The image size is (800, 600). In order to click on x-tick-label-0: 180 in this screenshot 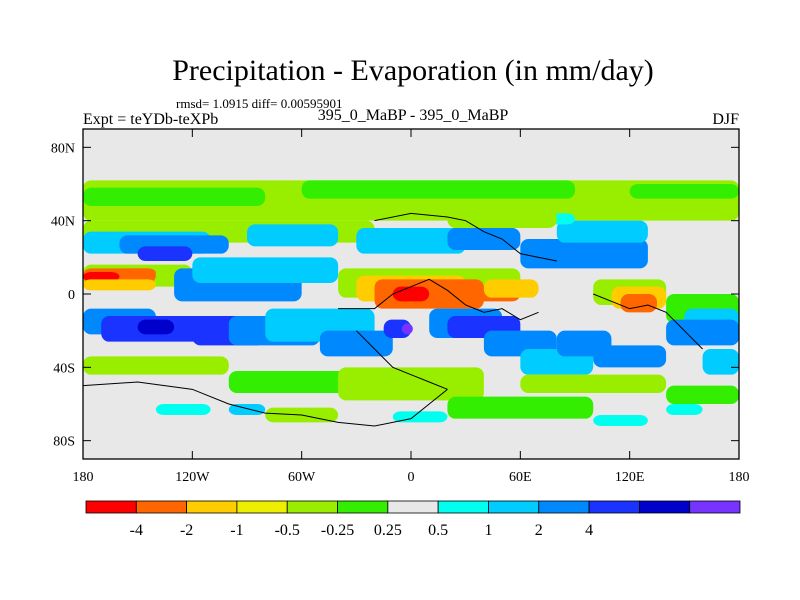, I will do `click(83, 477)`.